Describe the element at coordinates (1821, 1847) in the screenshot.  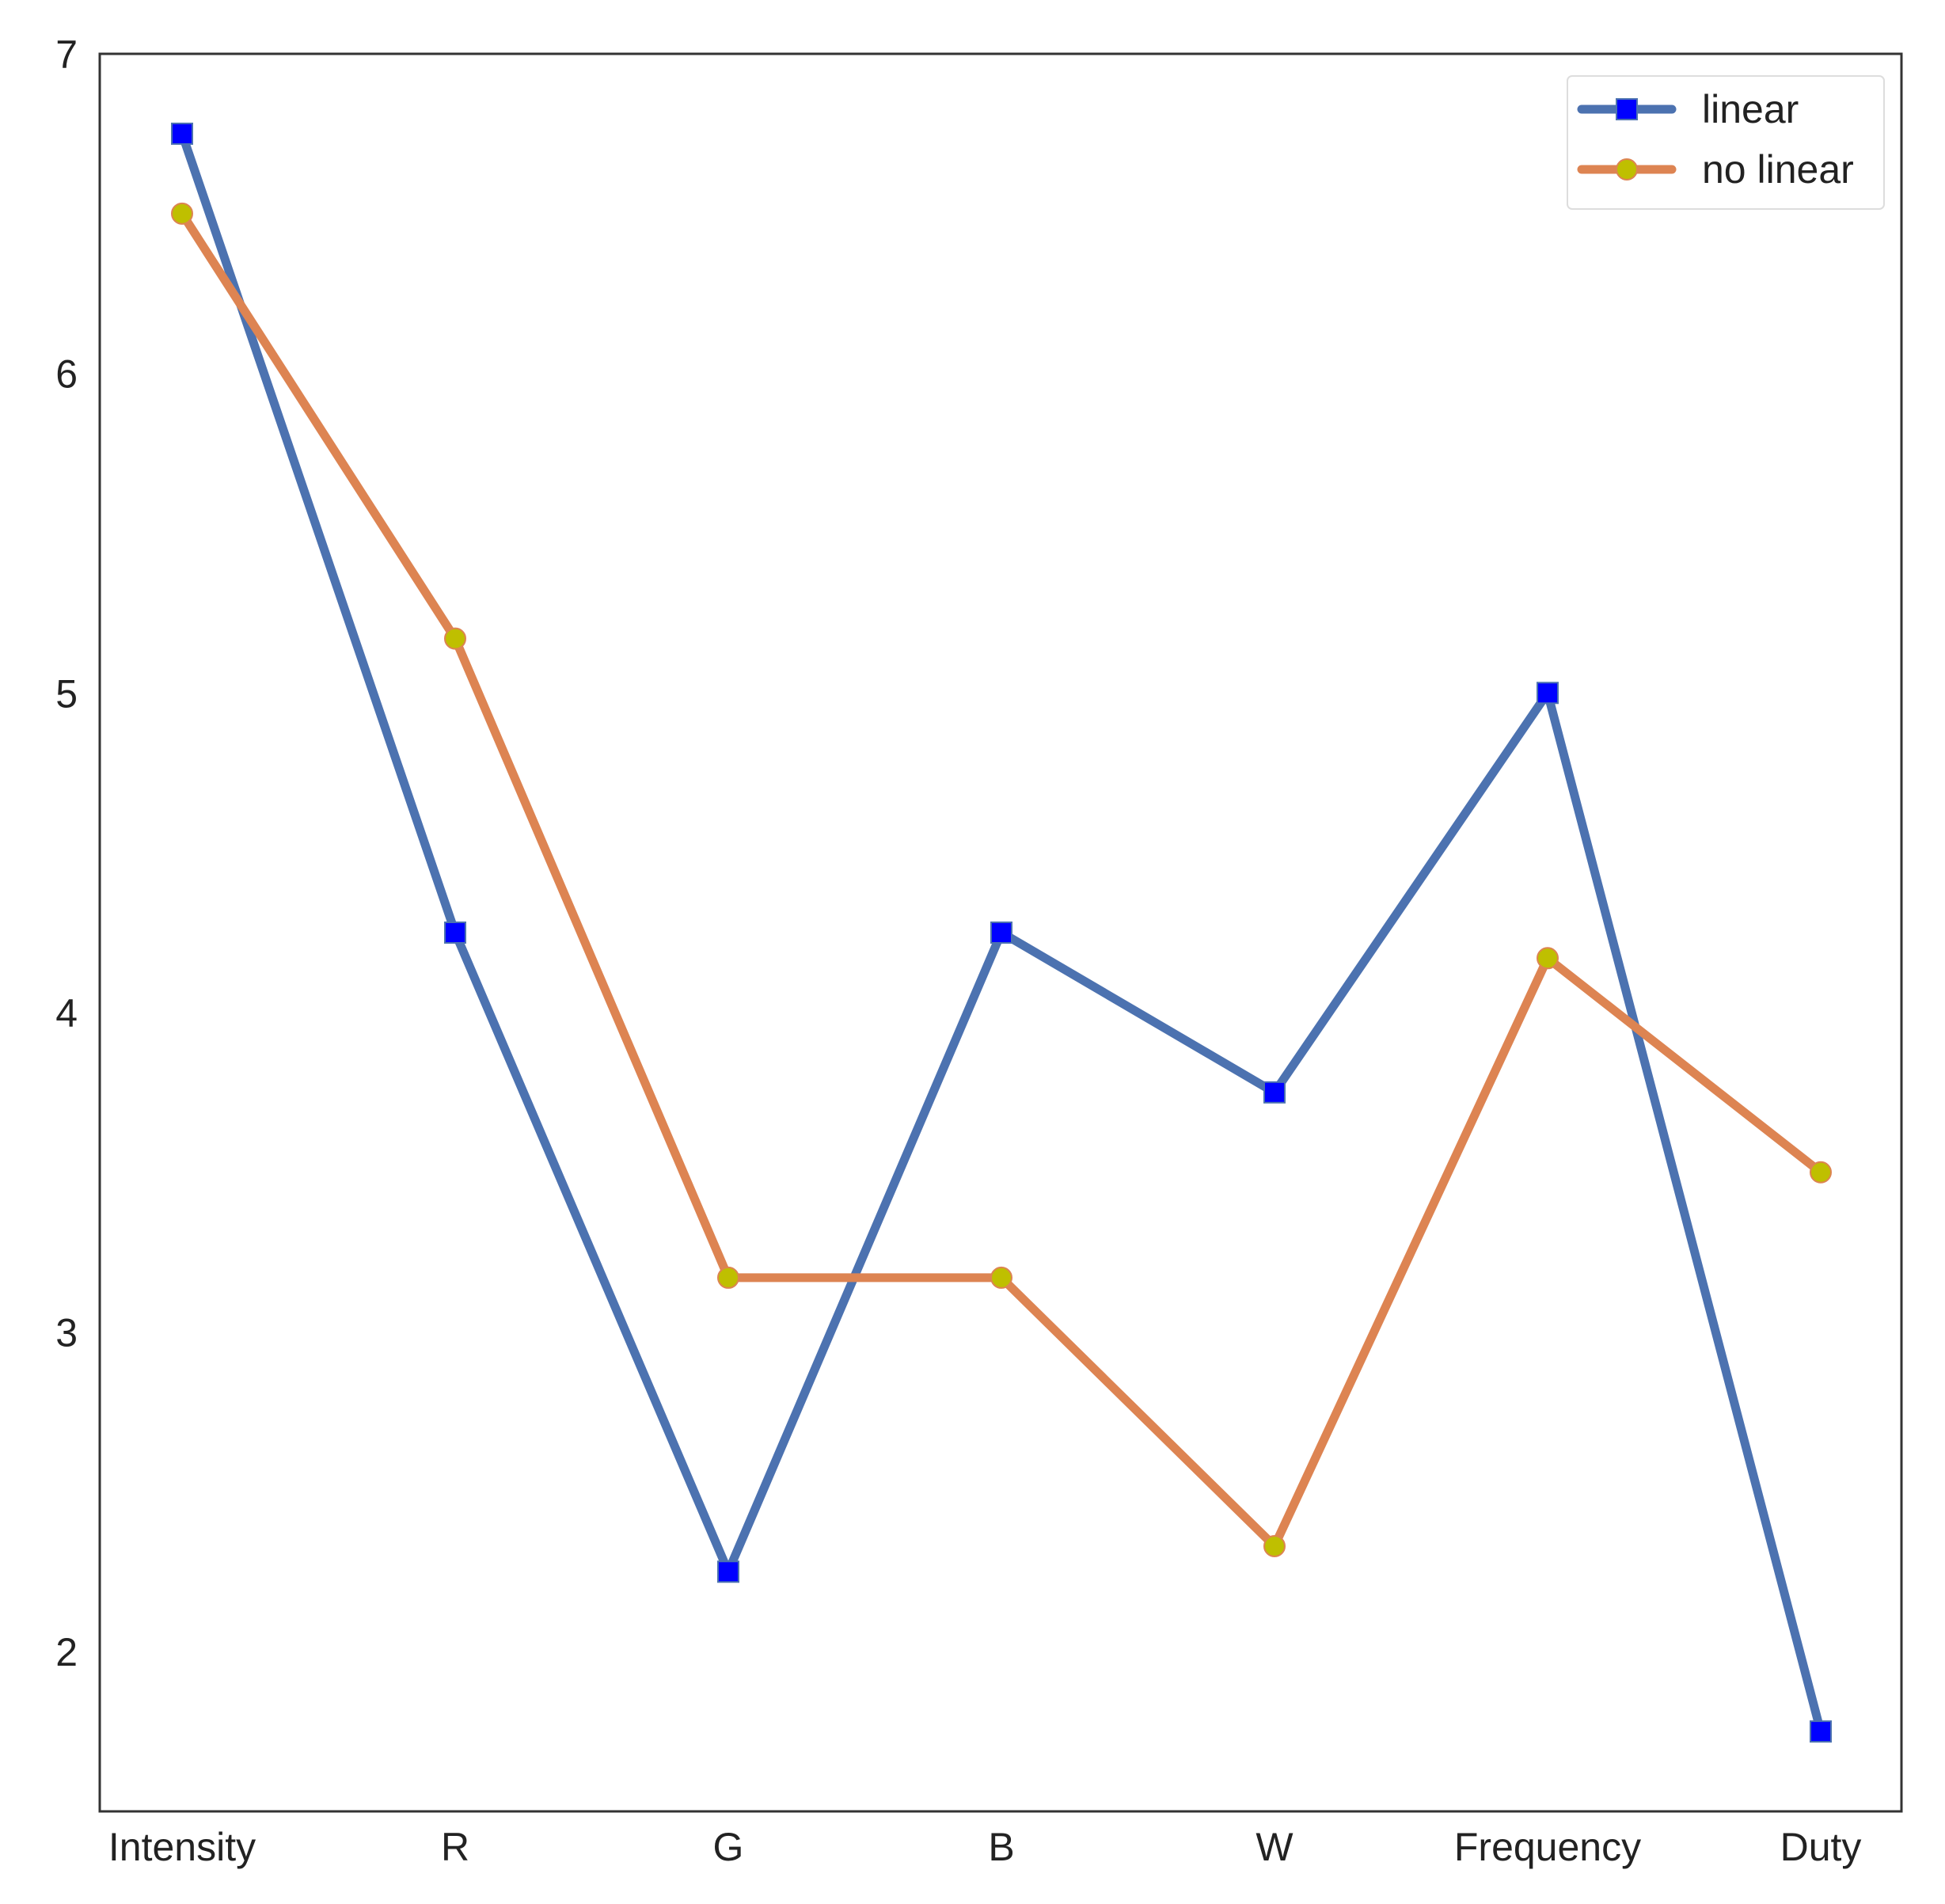
I see `x-tick-label: Duty` at that location.